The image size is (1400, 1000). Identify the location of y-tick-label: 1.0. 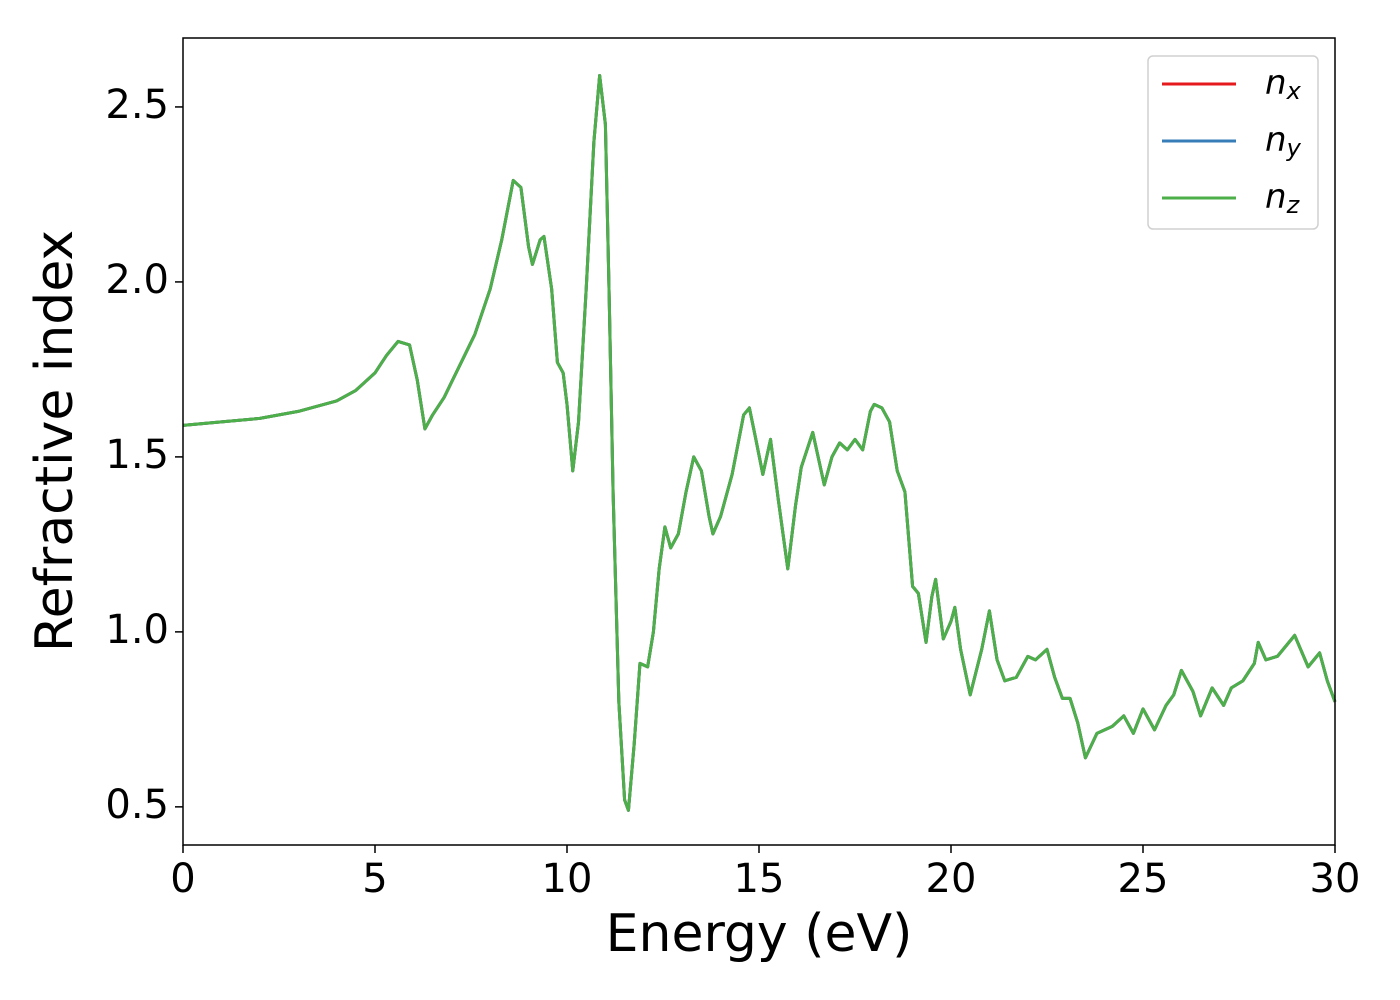
(137, 630).